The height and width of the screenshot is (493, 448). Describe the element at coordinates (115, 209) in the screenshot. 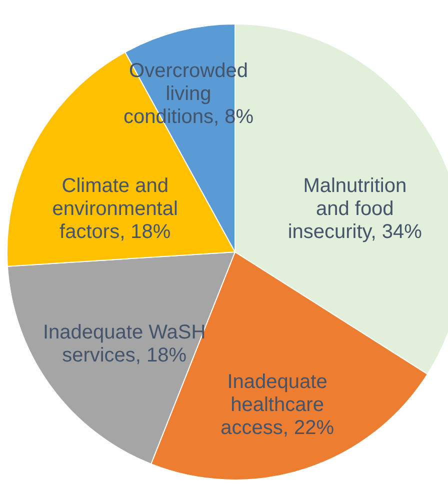

I see `slice-label: Climate and environmental factors, 18%` at that location.